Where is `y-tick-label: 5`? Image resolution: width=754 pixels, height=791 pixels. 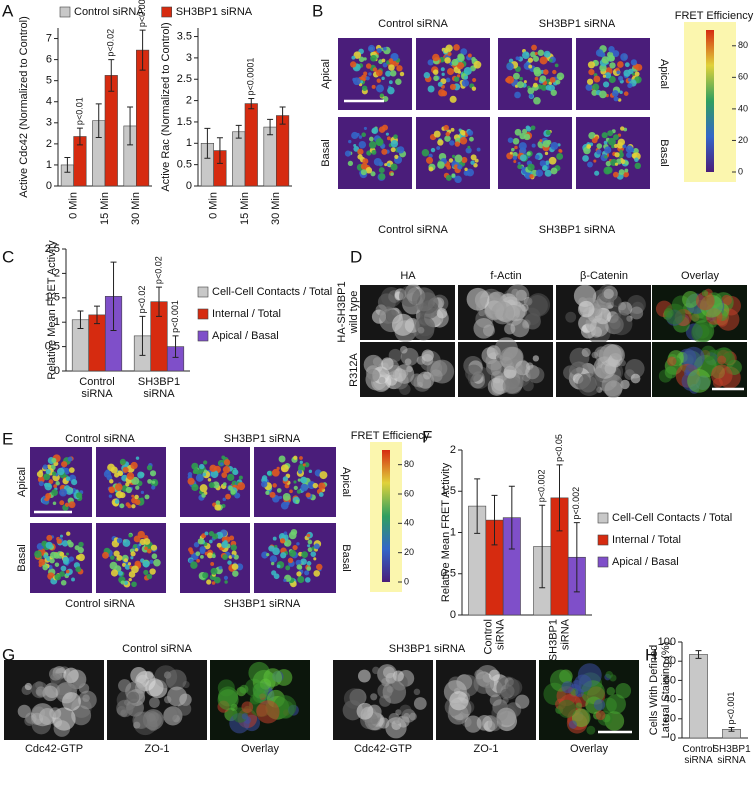 y-tick-label: 5 is located at coordinates (49, 81).